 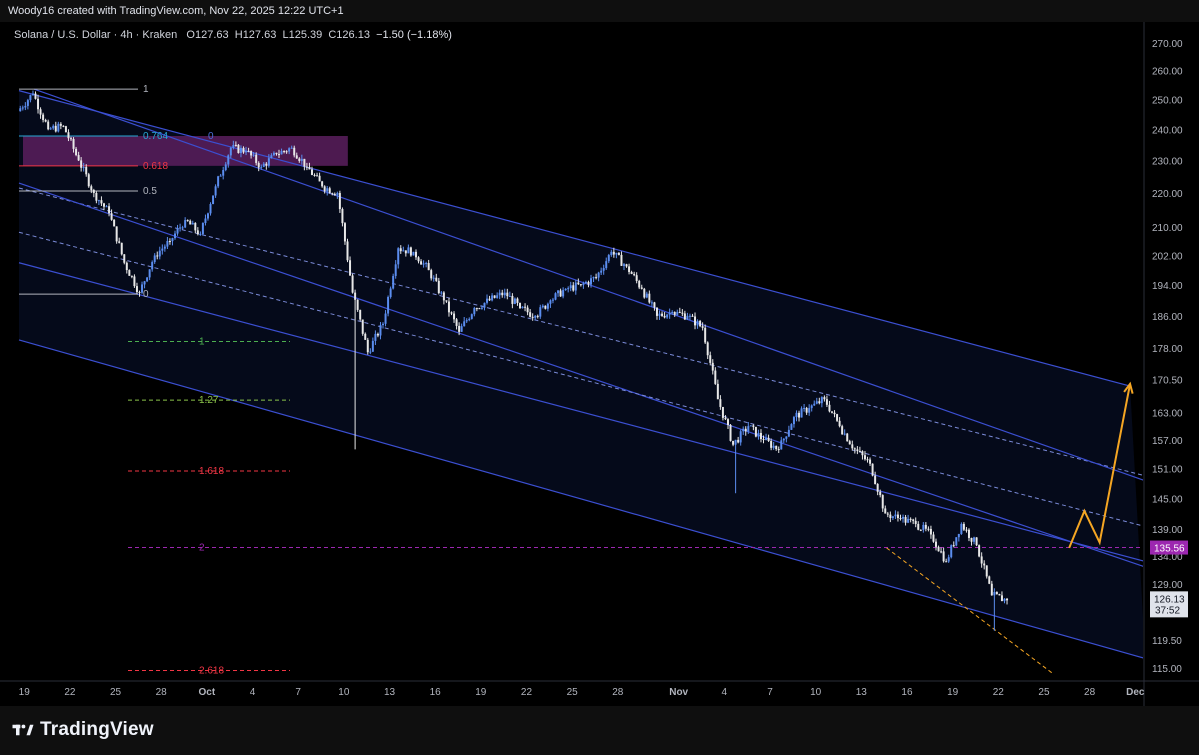 What do you see at coordinates (298, 692) in the screenshot?
I see `x-axis-tick-label: 7` at bounding box center [298, 692].